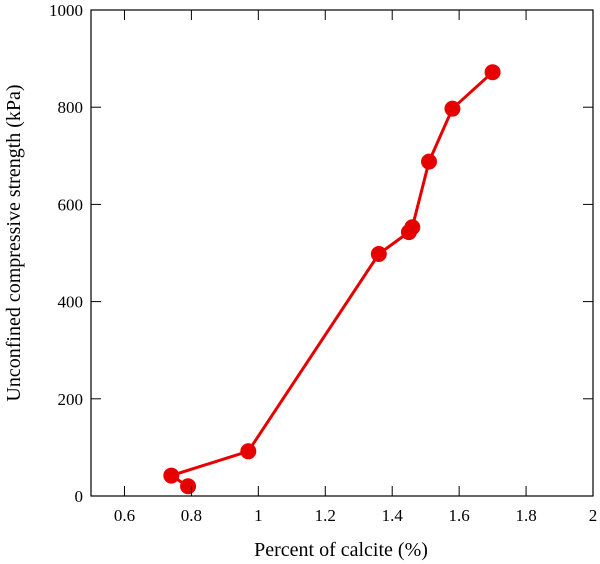 Image resolution: width=600 pixels, height=564 pixels. What do you see at coordinates (459, 515) in the screenshot?
I see `x-tick-label: 1.6` at bounding box center [459, 515].